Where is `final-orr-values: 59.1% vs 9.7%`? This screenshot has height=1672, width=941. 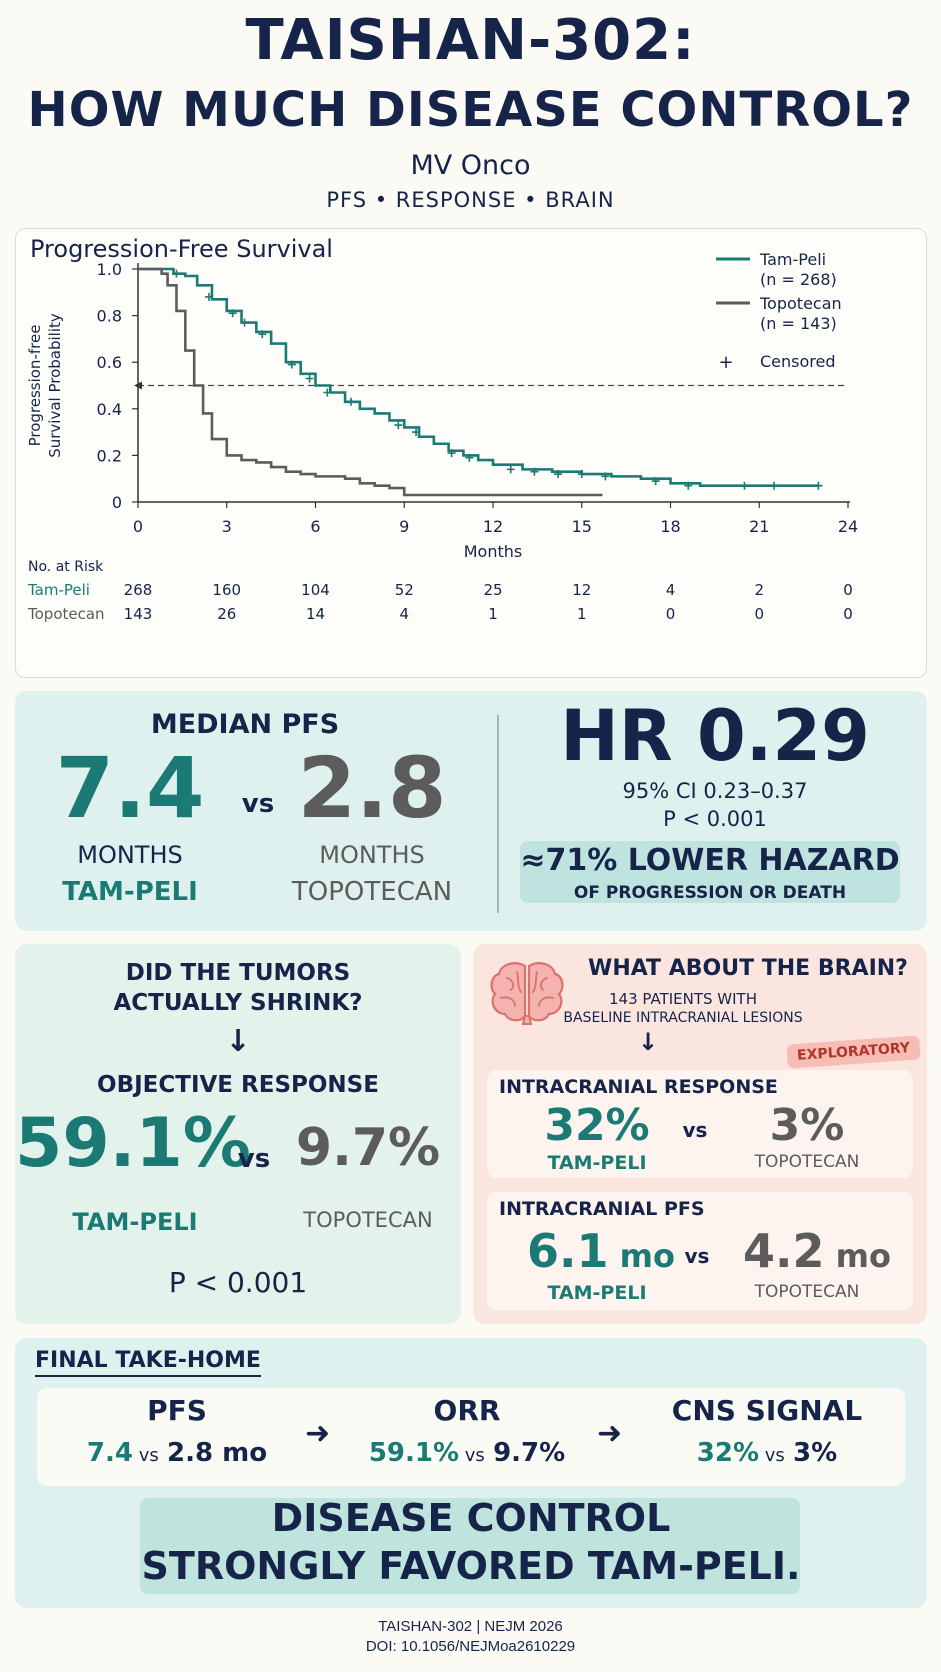
final-orr-values: 59.1% vs 9.7% is located at coordinates (467, 1453).